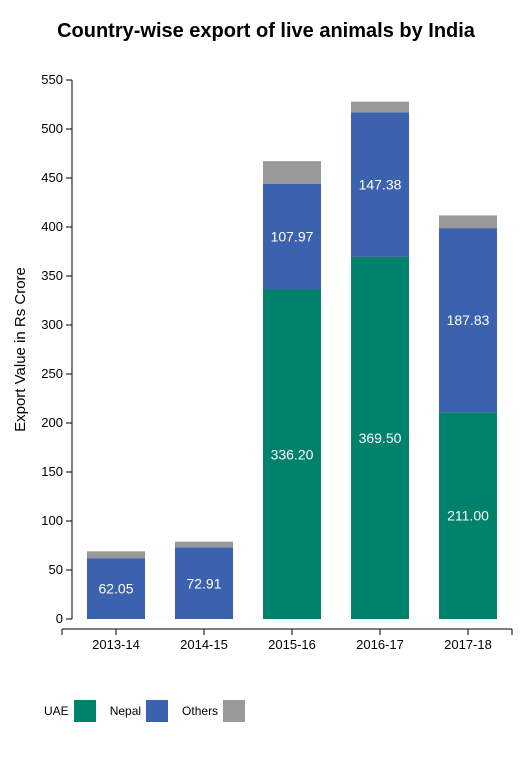  What do you see at coordinates (56, 569) in the screenshot?
I see `y-tick-label: 50` at bounding box center [56, 569].